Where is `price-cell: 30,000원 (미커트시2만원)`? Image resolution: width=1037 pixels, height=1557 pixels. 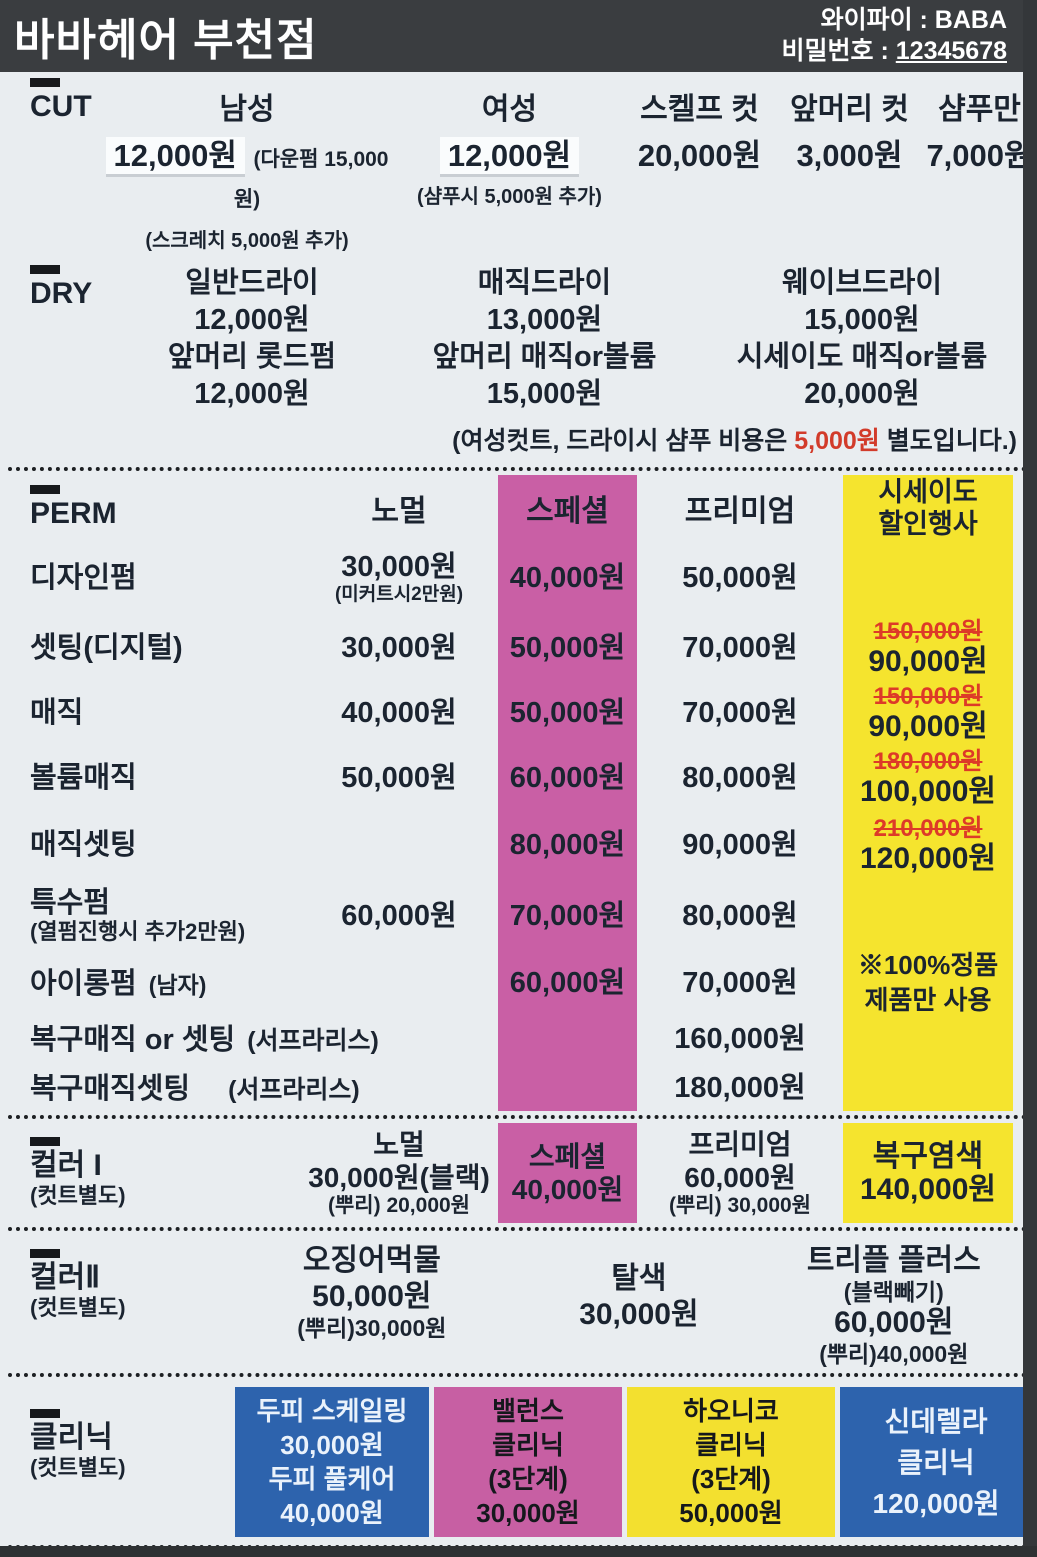
price-cell: 30,000원 (미커트시2만원) is located at coordinates (399, 578).